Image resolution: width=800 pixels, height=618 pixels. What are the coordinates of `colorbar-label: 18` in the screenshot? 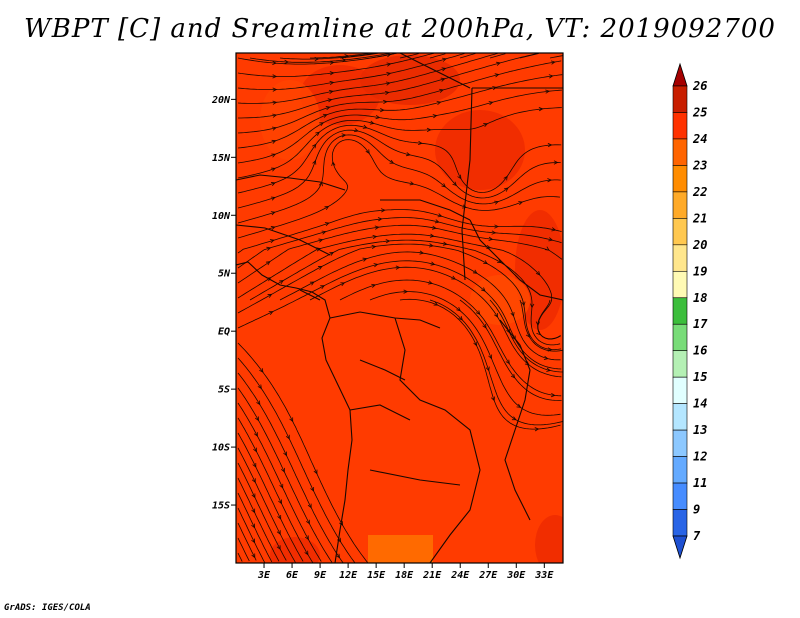 It's located at (700, 298).